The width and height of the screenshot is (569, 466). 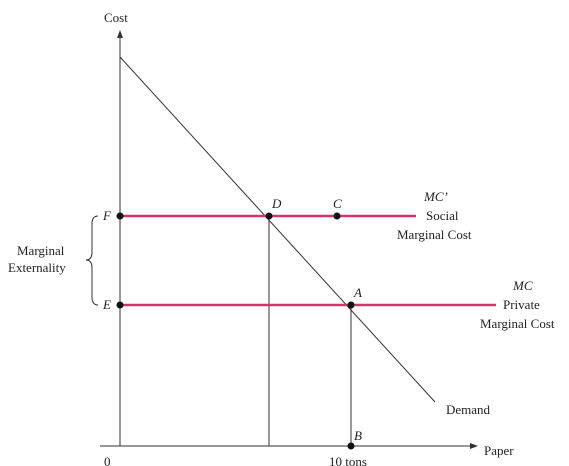 I want to click on x-axis-label: Paper, so click(x=499, y=450).